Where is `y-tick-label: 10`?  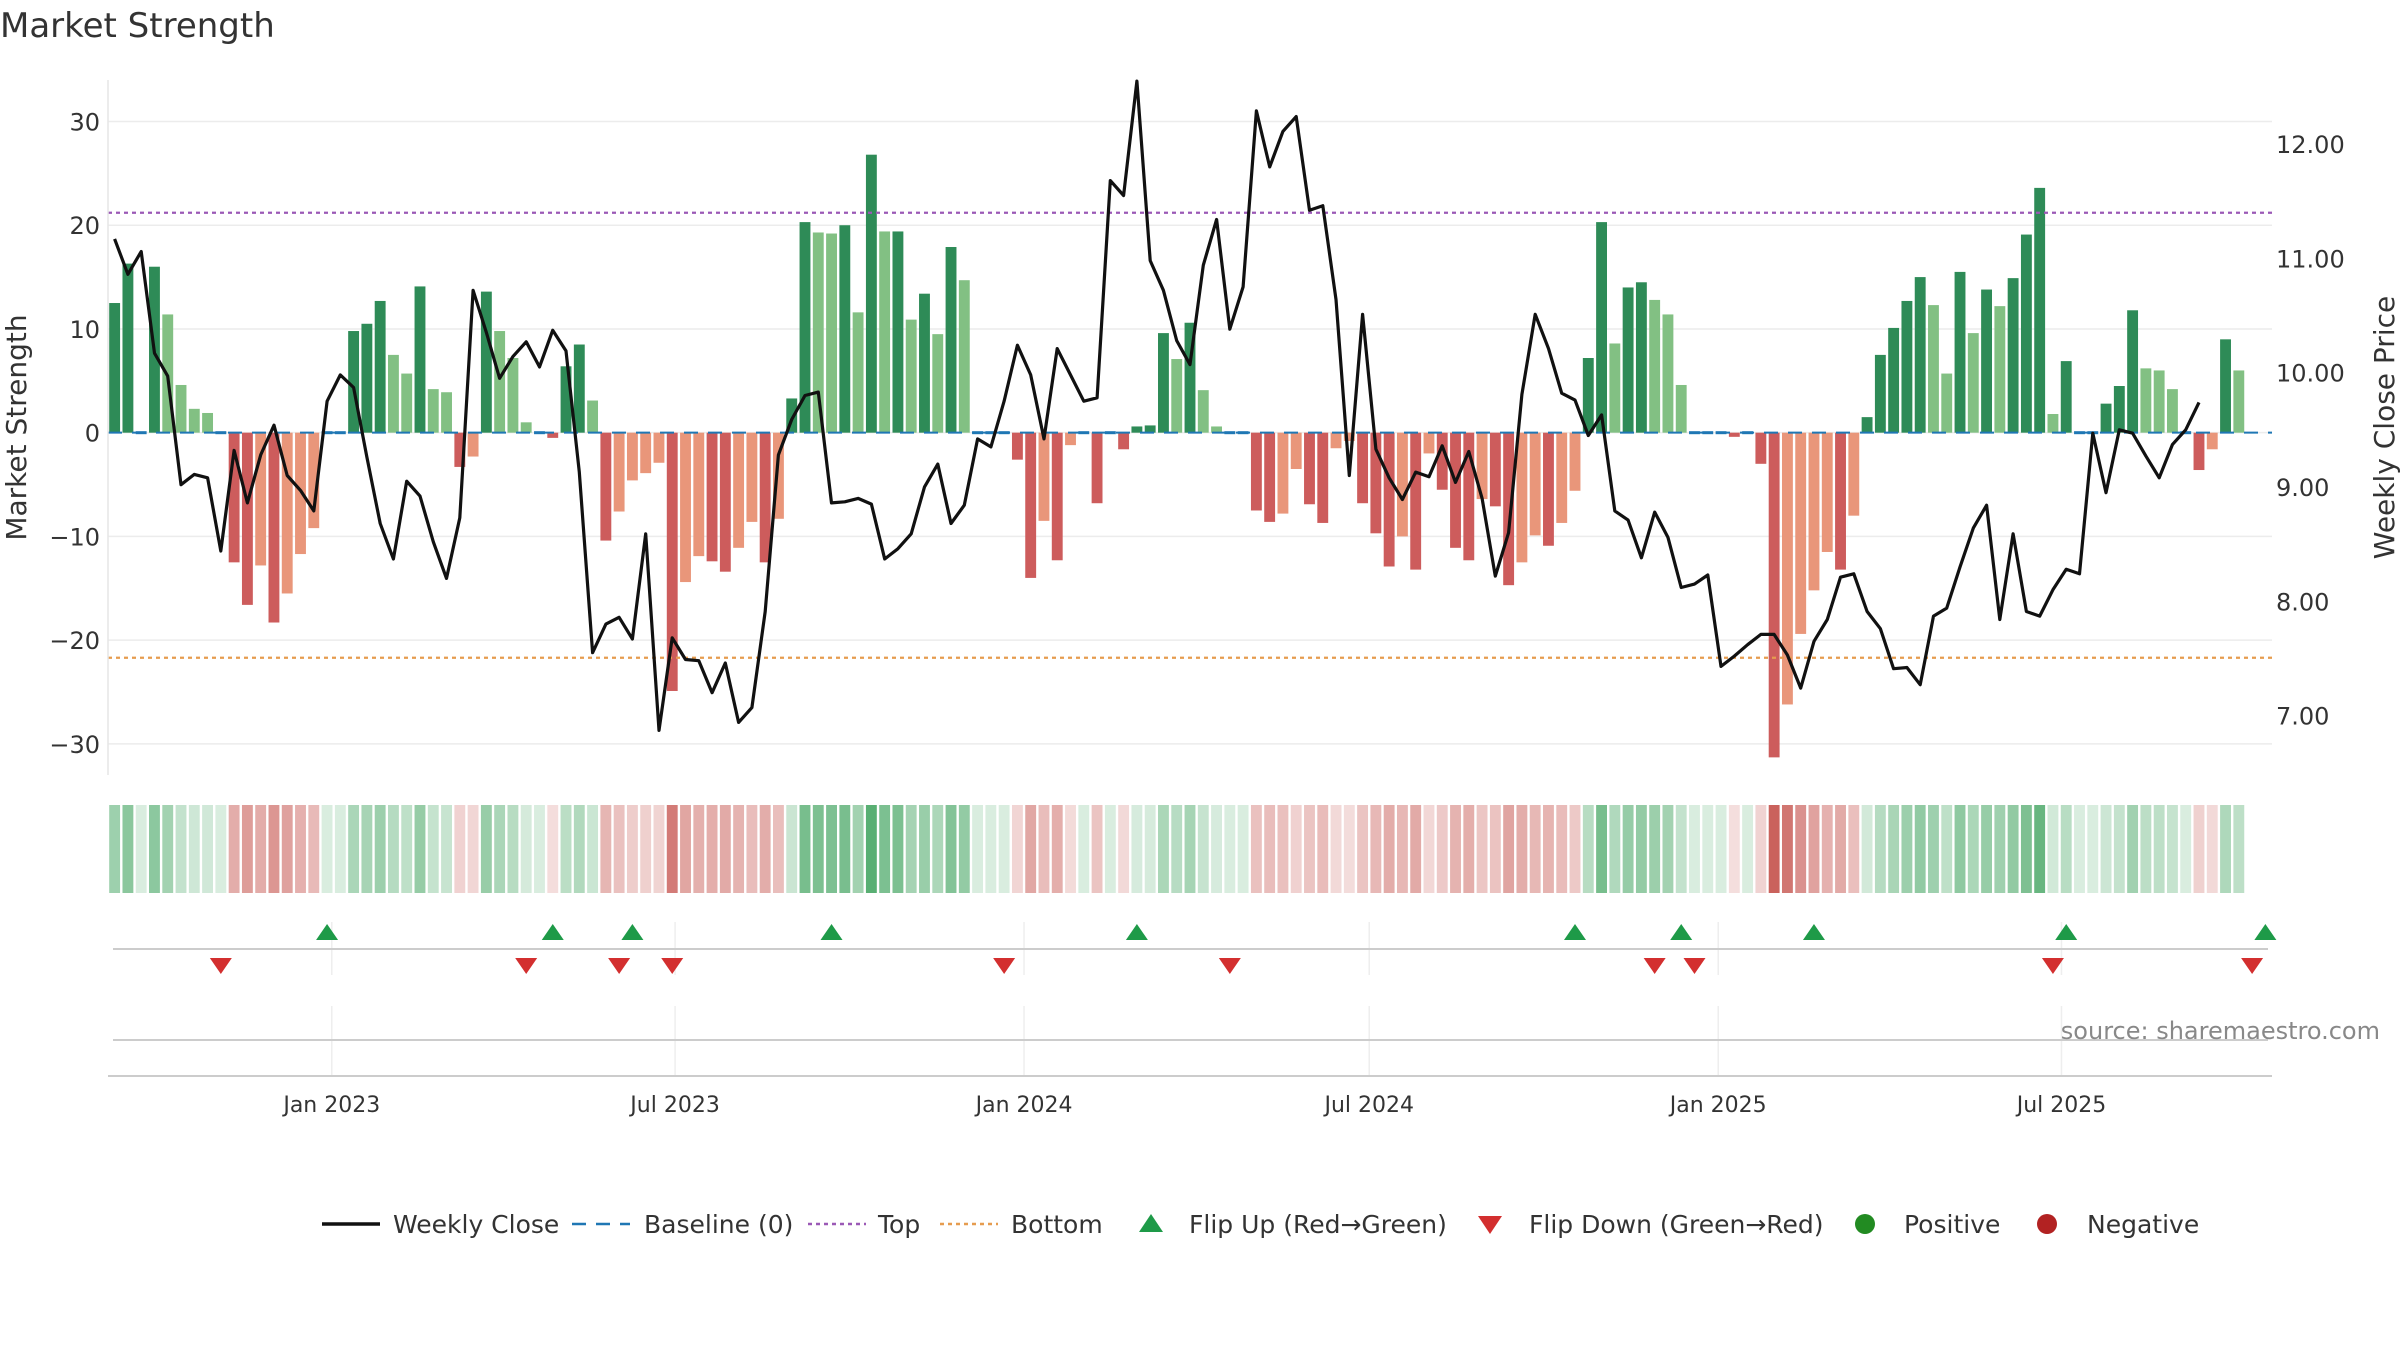 y-tick-label: 10 is located at coordinates (84, 330).